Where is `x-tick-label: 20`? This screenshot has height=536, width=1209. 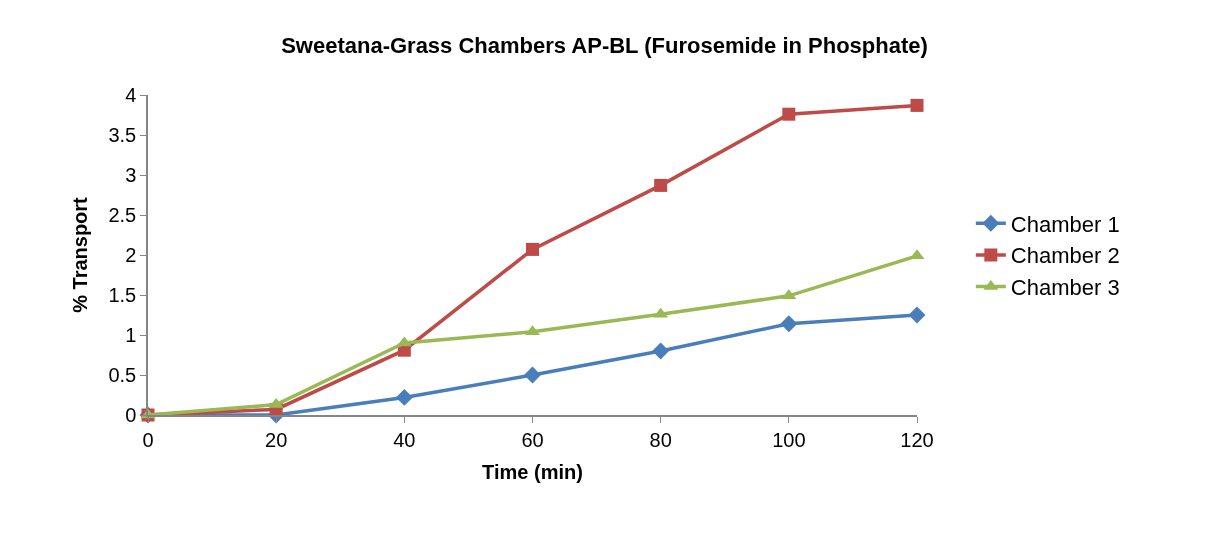
x-tick-label: 20 is located at coordinates (276, 439).